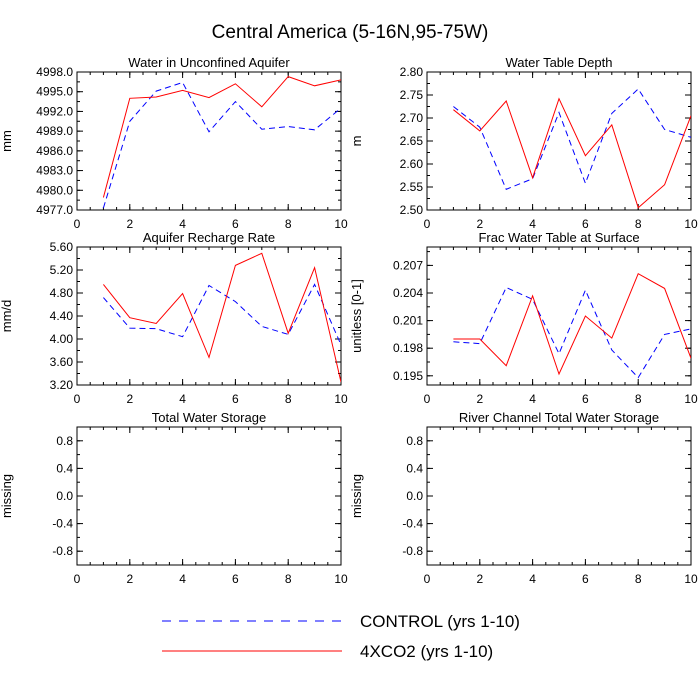  What do you see at coordinates (209, 237) in the screenshot?
I see `panel-title: Aquifer Recharge Rate` at bounding box center [209, 237].